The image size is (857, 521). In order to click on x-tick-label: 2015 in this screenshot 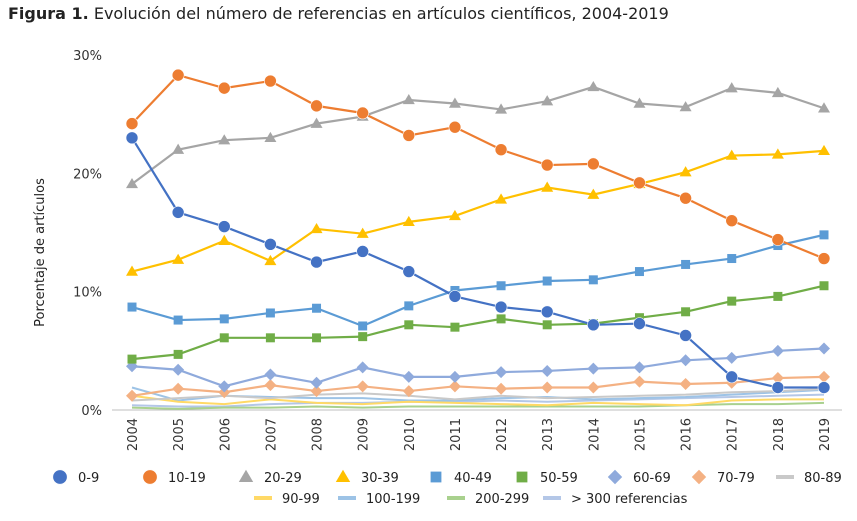, I will do `click(640, 434)`.